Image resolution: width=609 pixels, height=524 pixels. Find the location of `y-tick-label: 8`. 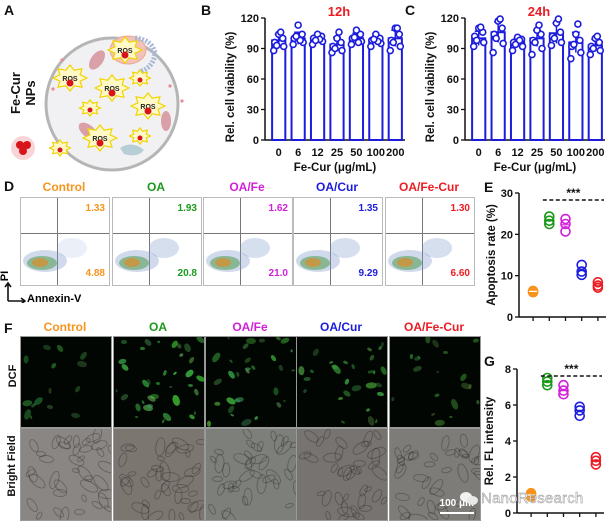

y-tick-label: 8 is located at coordinates (508, 370).